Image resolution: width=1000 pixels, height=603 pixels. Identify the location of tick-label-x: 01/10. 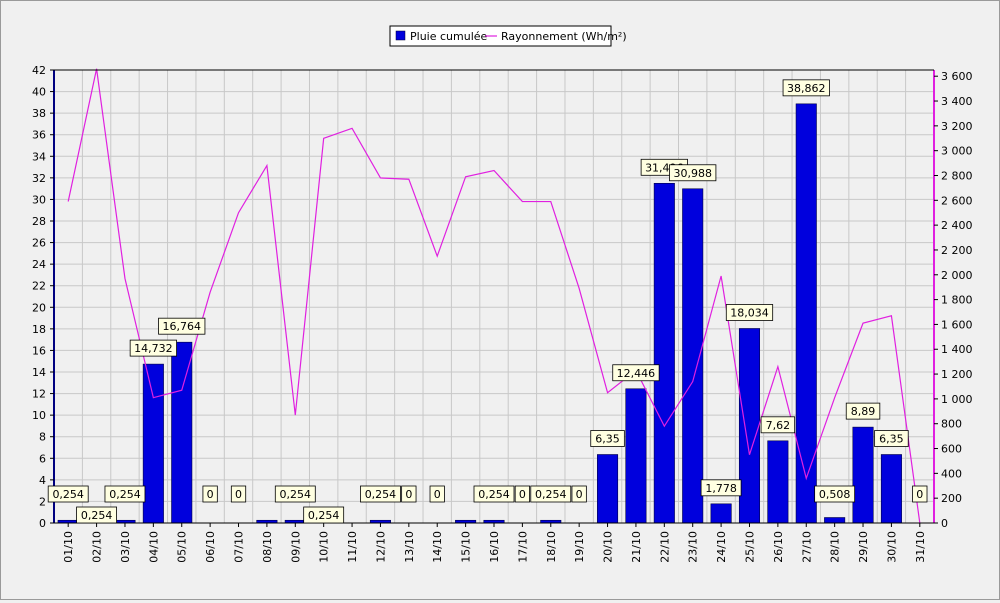
(68, 547).